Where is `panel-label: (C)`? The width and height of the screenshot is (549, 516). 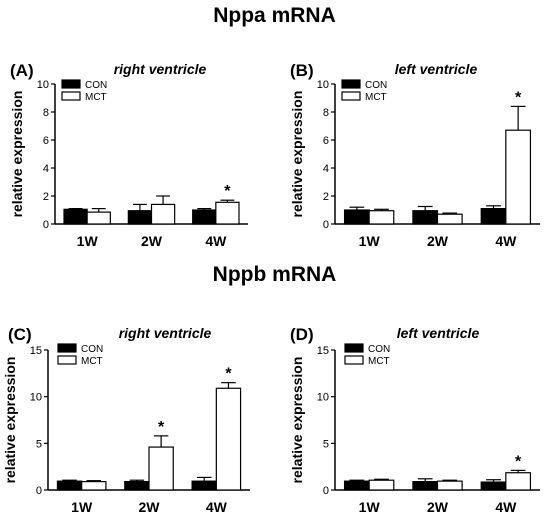 panel-label: (C) is located at coordinates (20, 334).